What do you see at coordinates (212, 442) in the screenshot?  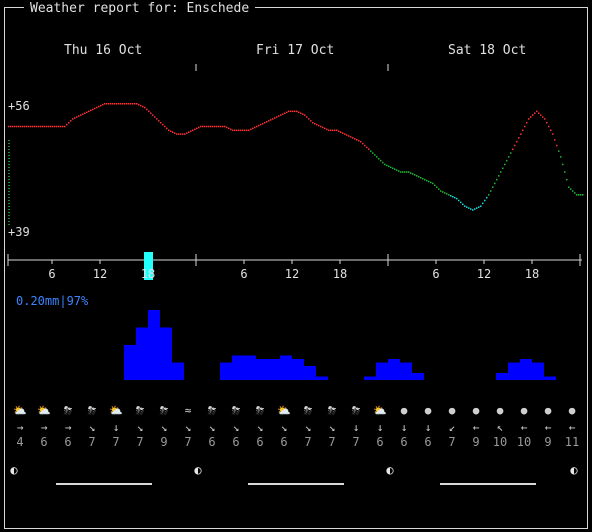 I see `wind-speed: 6` at bounding box center [212, 442].